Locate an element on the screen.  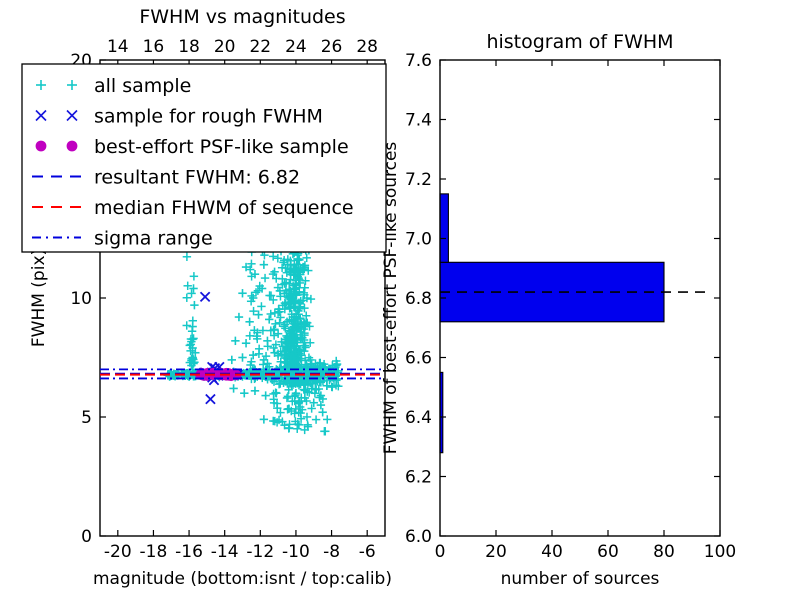
left-xticklabel-top: 24 is located at coordinates (296, 47).